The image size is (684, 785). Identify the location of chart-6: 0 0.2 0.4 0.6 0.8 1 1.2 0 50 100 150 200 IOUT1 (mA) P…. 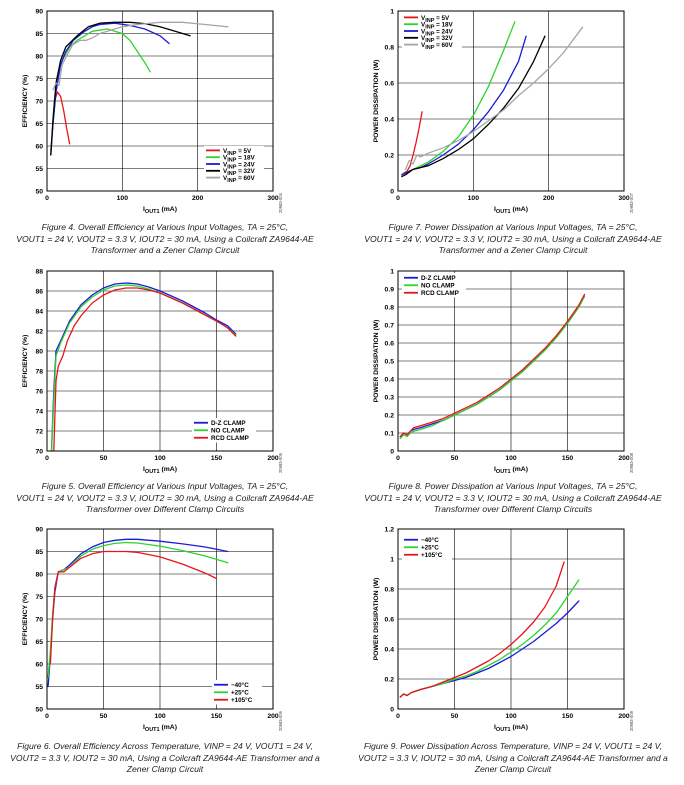
(503, 630).